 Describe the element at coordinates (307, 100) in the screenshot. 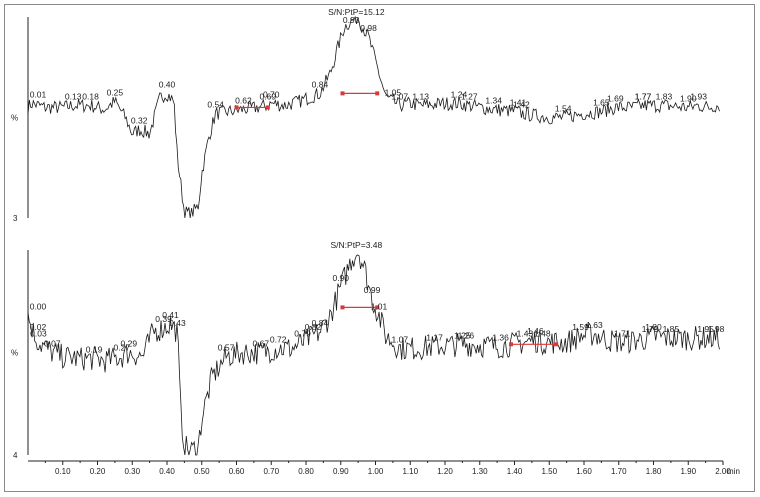

I see `top-noise-markers` at that location.